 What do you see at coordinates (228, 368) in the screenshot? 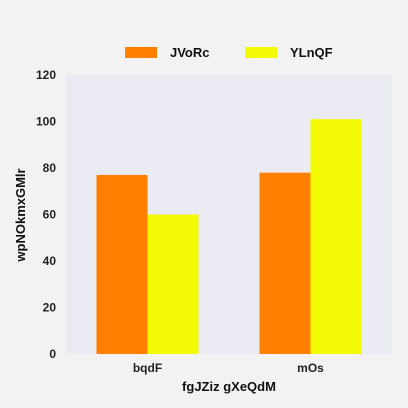
I see `x-axis-ticks: bqdF mOs` at bounding box center [228, 368].